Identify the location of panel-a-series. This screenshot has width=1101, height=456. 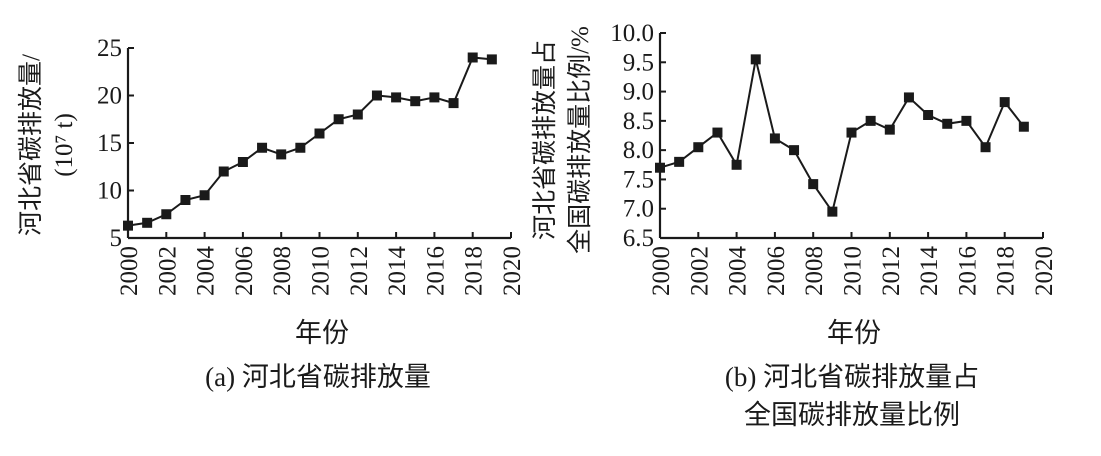
(310, 141).